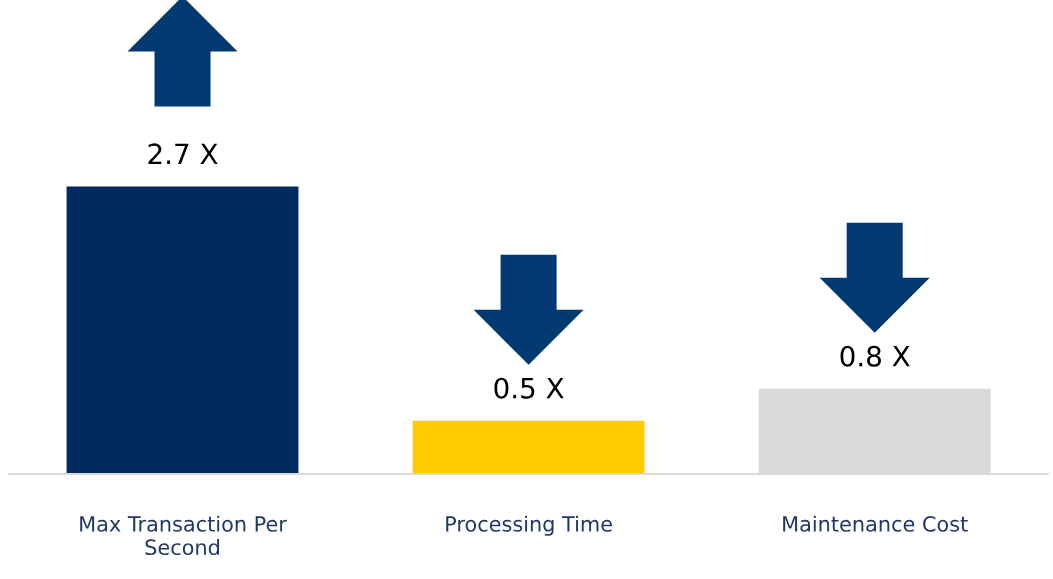 Image resolution: width=1053 pixels, height=579 pixels. What do you see at coordinates (875, 523) in the screenshot?
I see `x-tick-label: Maintenance Cost` at bounding box center [875, 523].